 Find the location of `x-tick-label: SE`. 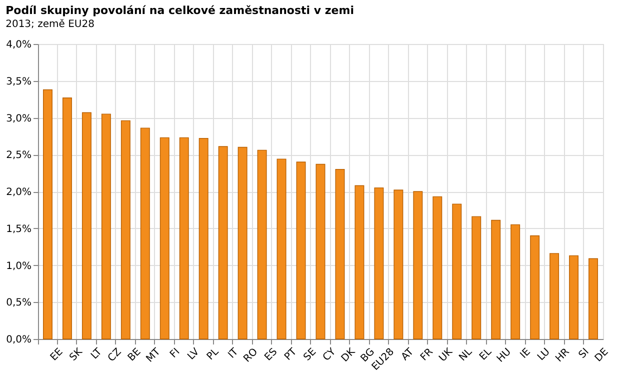

x-tick-label: SE is located at coordinates (310, 355).